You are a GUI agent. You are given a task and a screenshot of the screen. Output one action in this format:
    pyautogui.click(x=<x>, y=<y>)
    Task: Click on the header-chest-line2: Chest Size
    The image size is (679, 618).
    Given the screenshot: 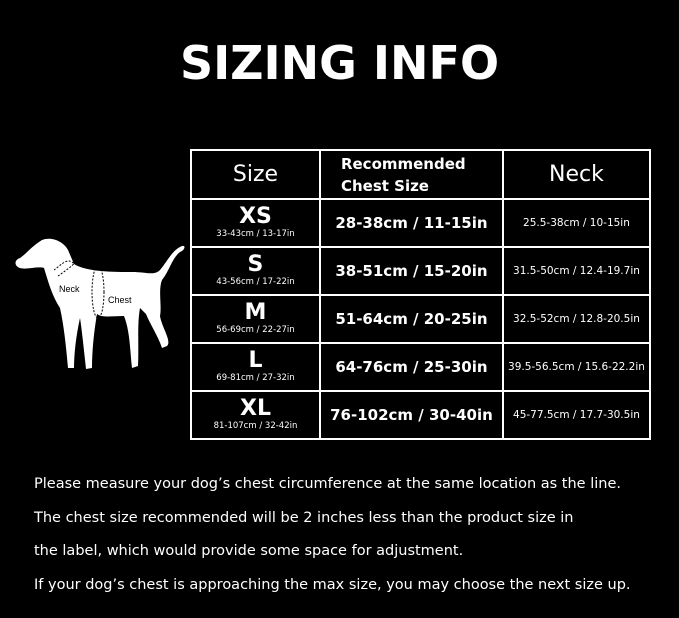 What is the action you would take?
    pyautogui.click(x=384, y=185)
    